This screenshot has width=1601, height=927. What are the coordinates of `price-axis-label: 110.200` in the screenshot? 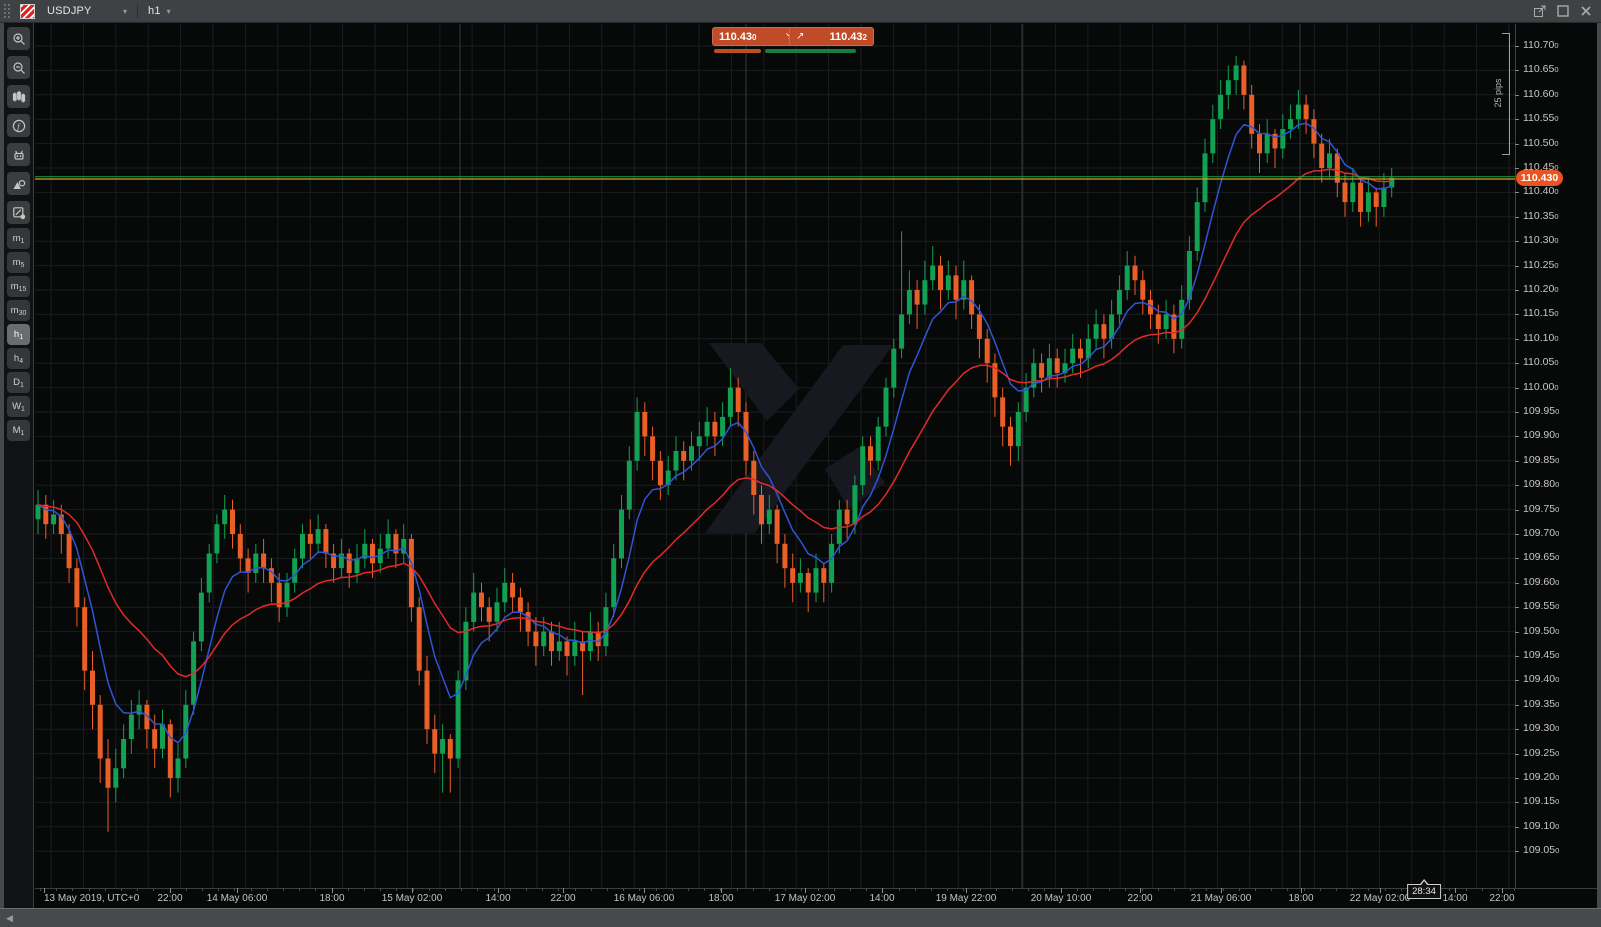 It's located at (1541, 289).